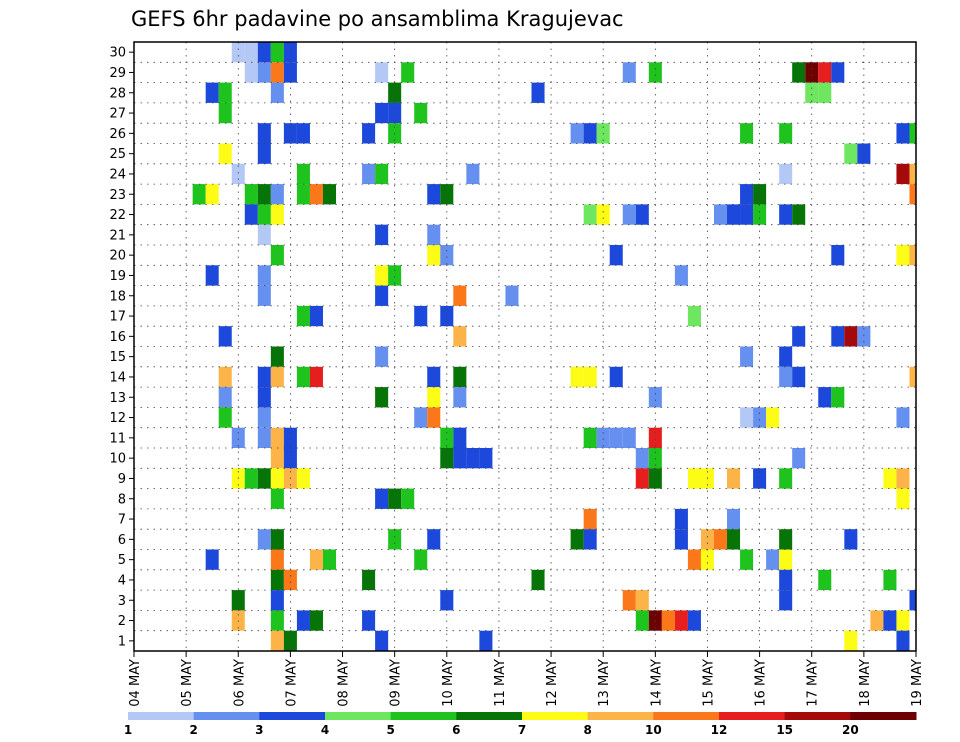 The width and height of the screenshot is (960, 742). Describe the element at coordinates (520, 724) in the screenshot. I see `colorbar: 1 2 3 4 5 6 7 8 10 12 15 20` at that location.